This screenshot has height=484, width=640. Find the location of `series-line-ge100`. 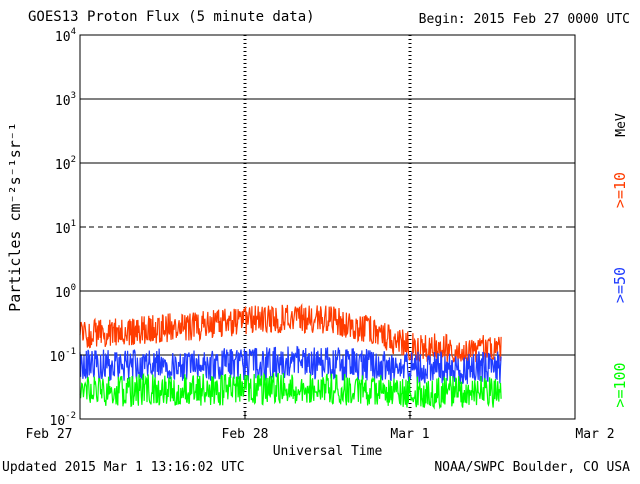

series-line-ge100 is located at coordinates (290, 391).